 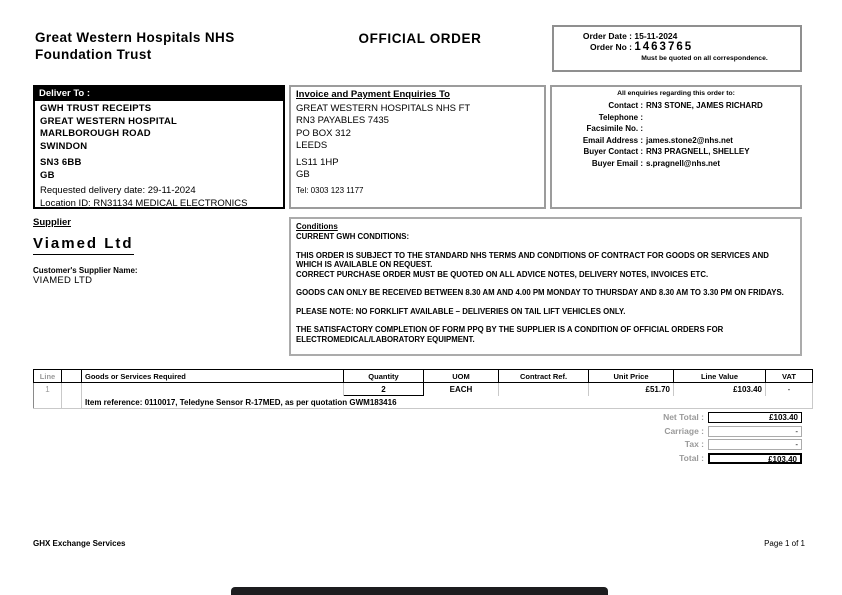 I want to click on contact-row: Contact : RN3 STONE, JAMES RICHARD, so click(x=676, y=106).